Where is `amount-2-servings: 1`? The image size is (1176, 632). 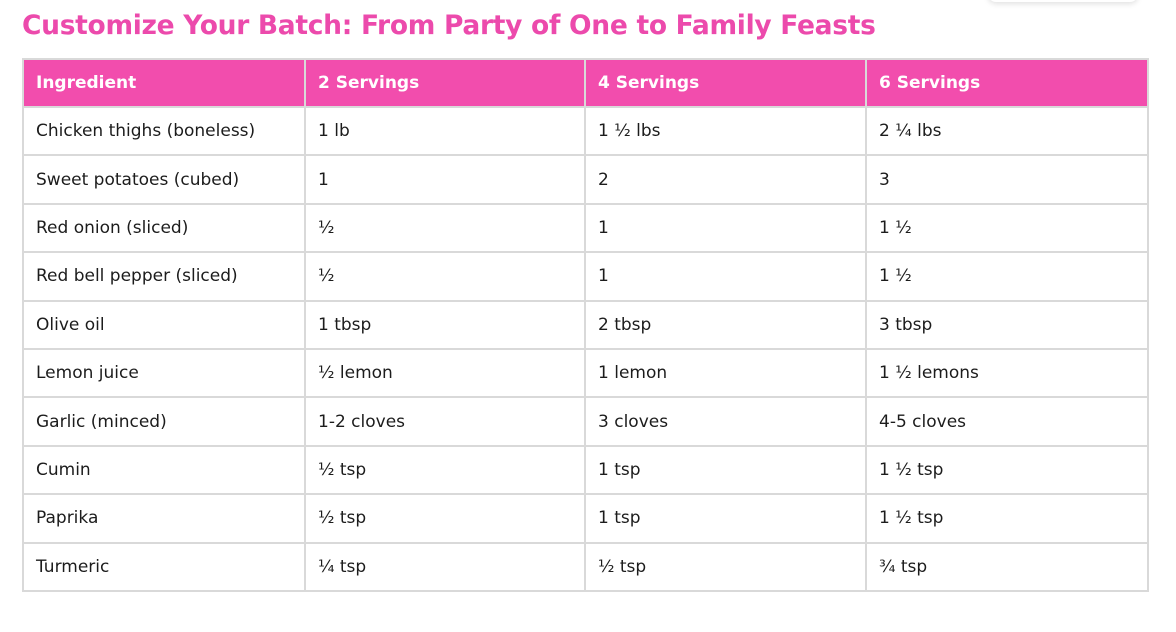
amount-2-servings: 1 is located at coordinates (445, 179).